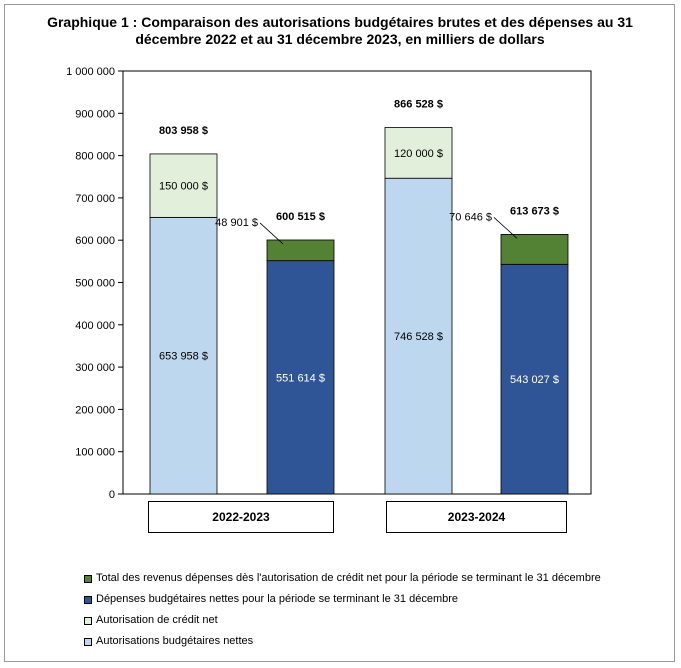 This screenshot has height=668, width=681. Describe the element at coordinates (95, 114) in the screenshot. I see `y-tick-label: 900 000` at that location.